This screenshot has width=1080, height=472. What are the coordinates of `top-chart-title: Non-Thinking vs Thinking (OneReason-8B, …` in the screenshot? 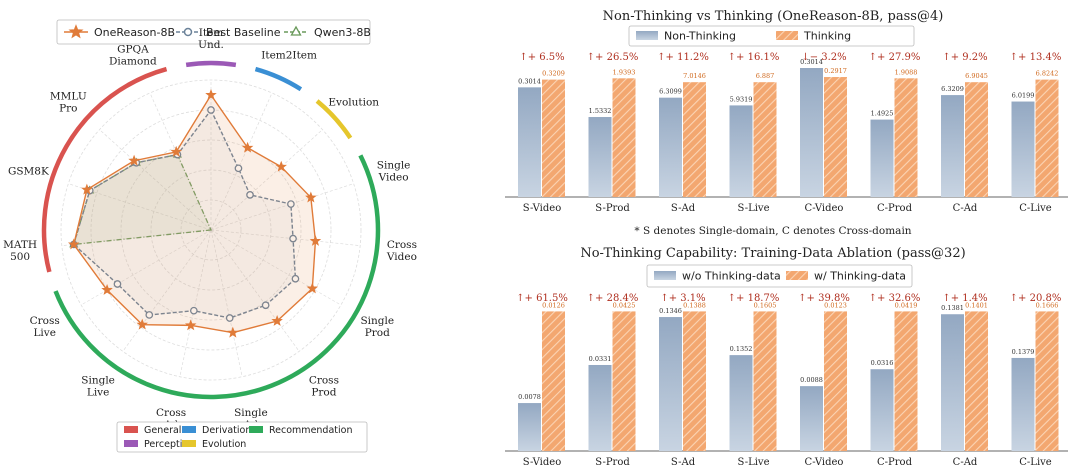 It's located at (773, 16).